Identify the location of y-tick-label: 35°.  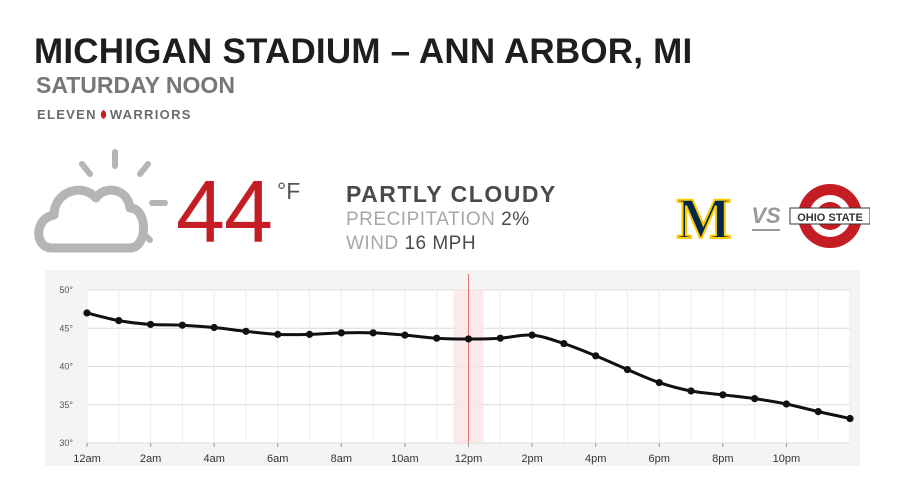
(66, 405).